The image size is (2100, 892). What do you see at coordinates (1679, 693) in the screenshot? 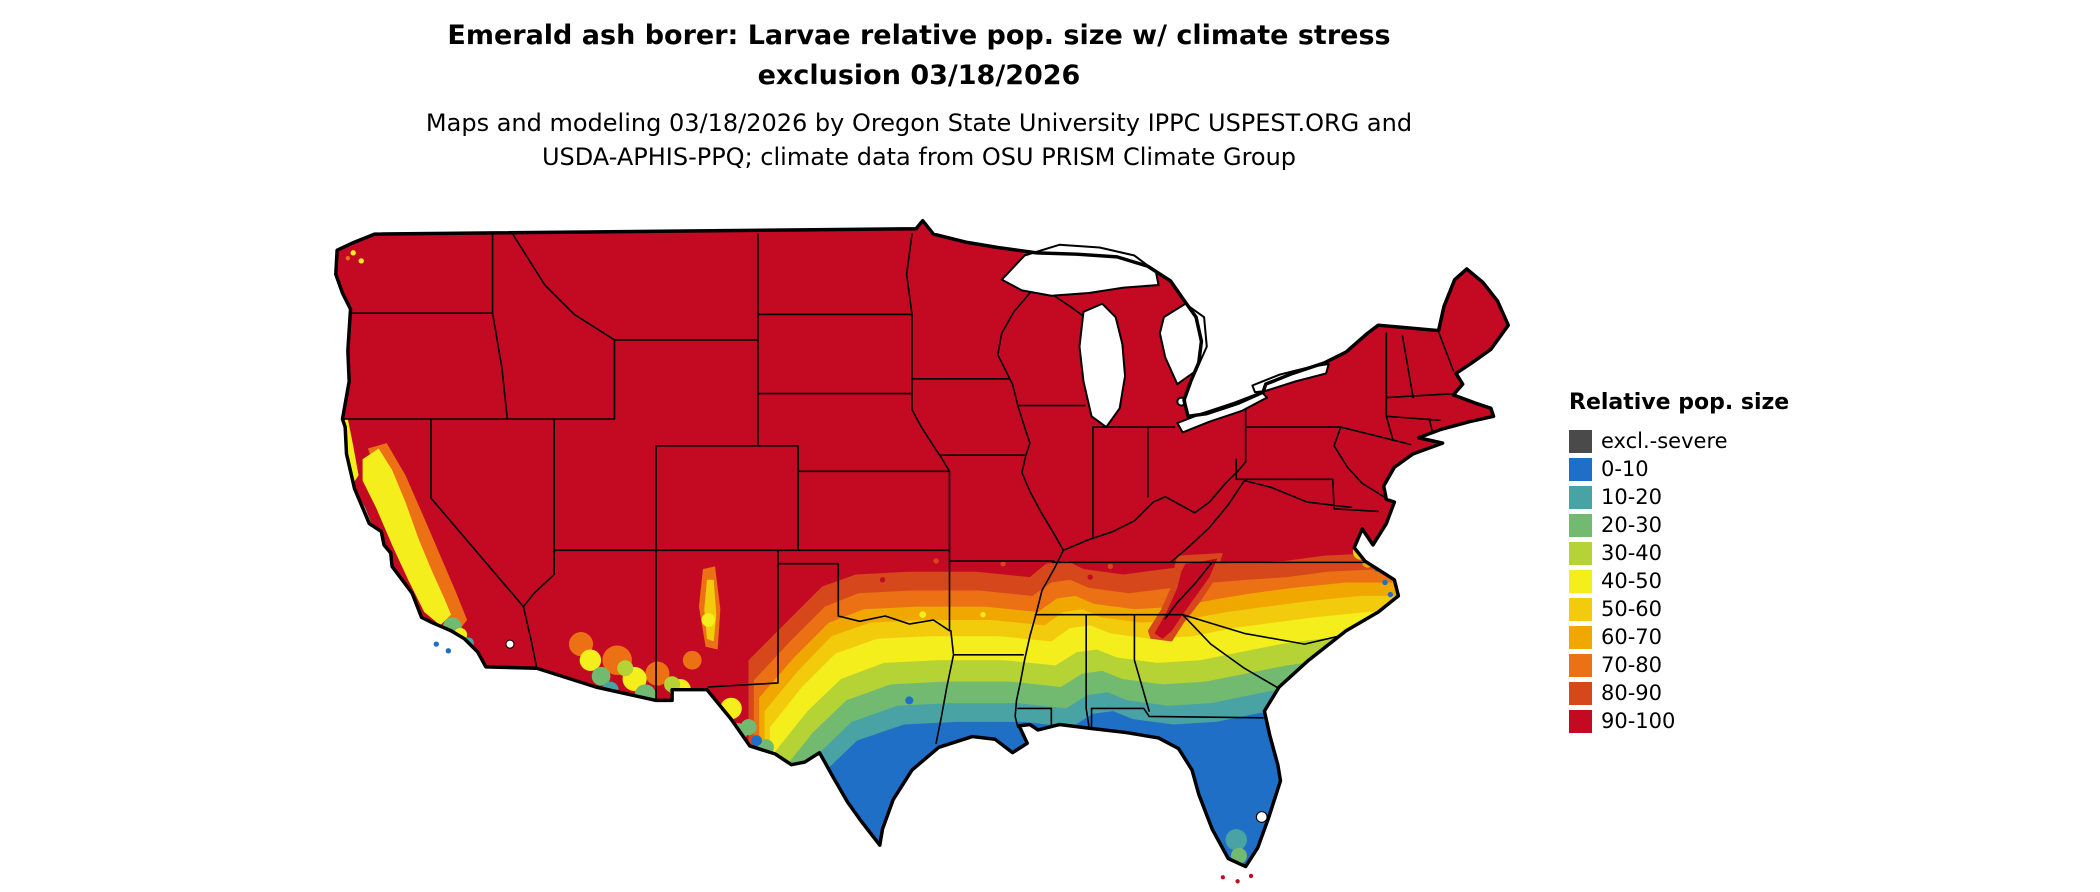
I see `legend-item: 80-90` at bounding box center [1679, 693].